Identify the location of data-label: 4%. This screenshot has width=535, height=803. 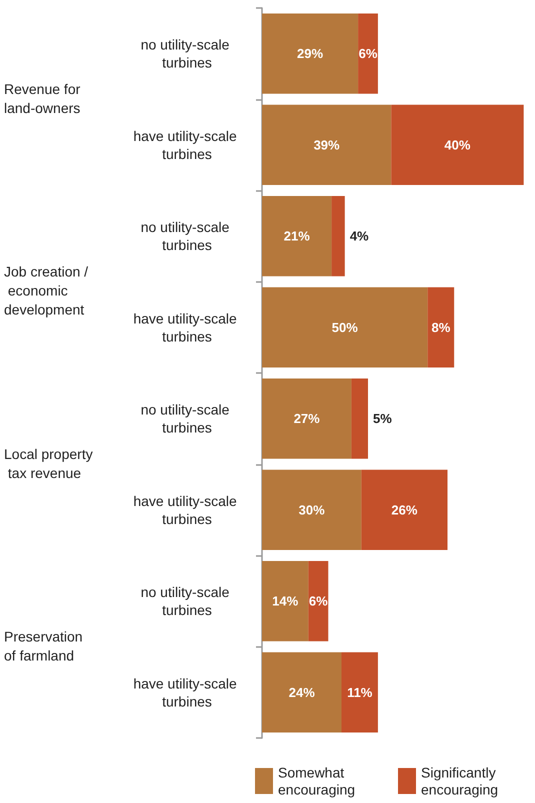
(360, 236).